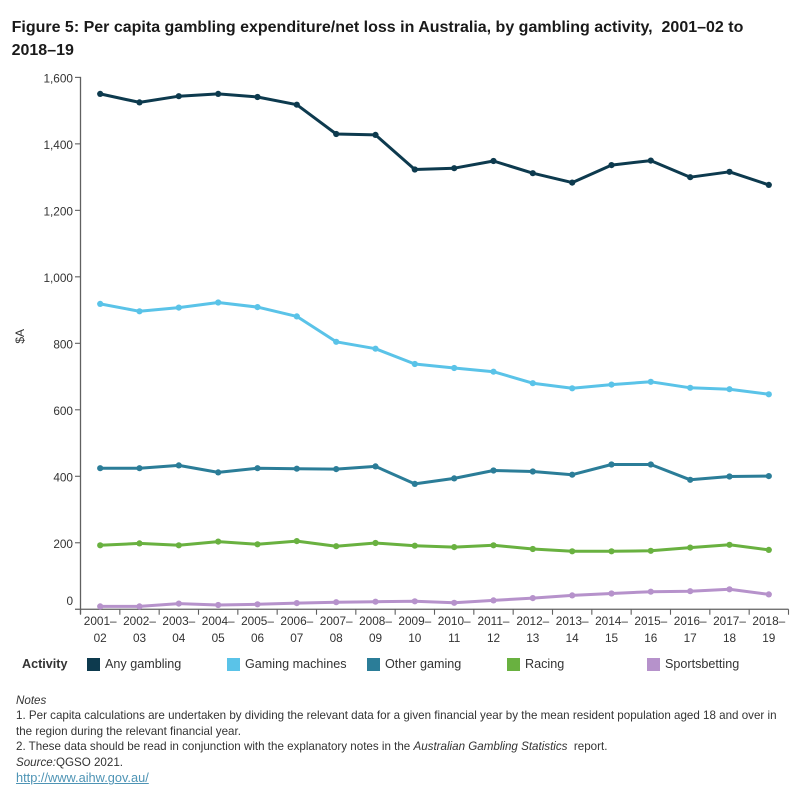  I want to click on svg-text: 03, so click(140, 638).